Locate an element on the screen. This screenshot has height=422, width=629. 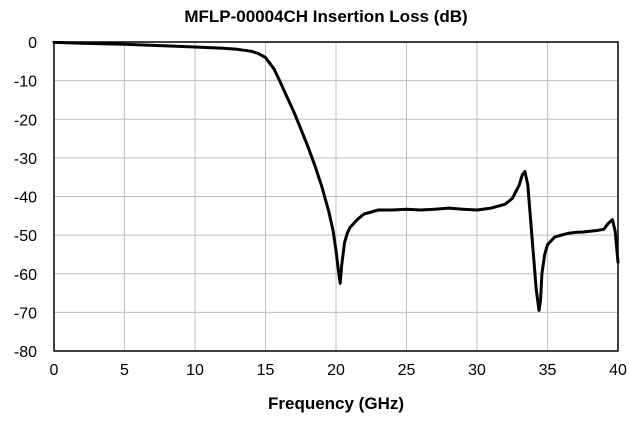
x-tick-label: 0 is located at coordinates (54, 370).